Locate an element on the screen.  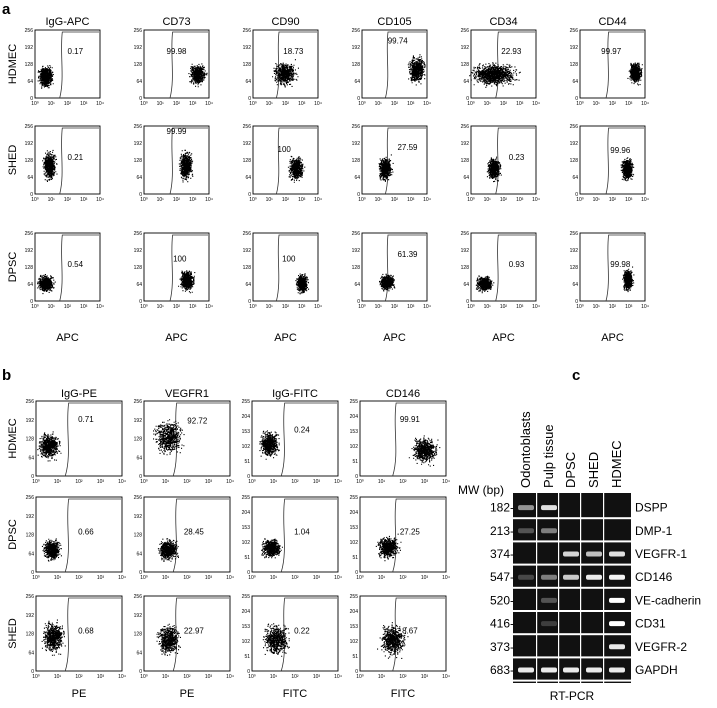
flow-plot: 0 64 128 192 256 10⁰ 10¹ 10² 10³ 10⁴ 99.99 is located at coordinates (173, 163).